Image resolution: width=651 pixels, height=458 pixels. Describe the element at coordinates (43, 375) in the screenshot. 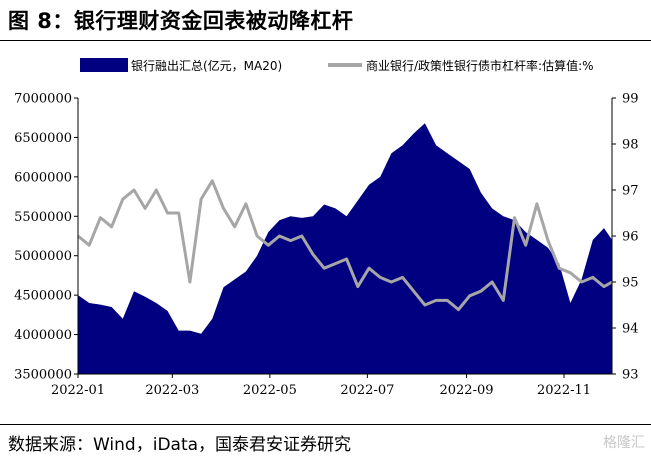

I see `left-tick-label: 3500000` at that location.